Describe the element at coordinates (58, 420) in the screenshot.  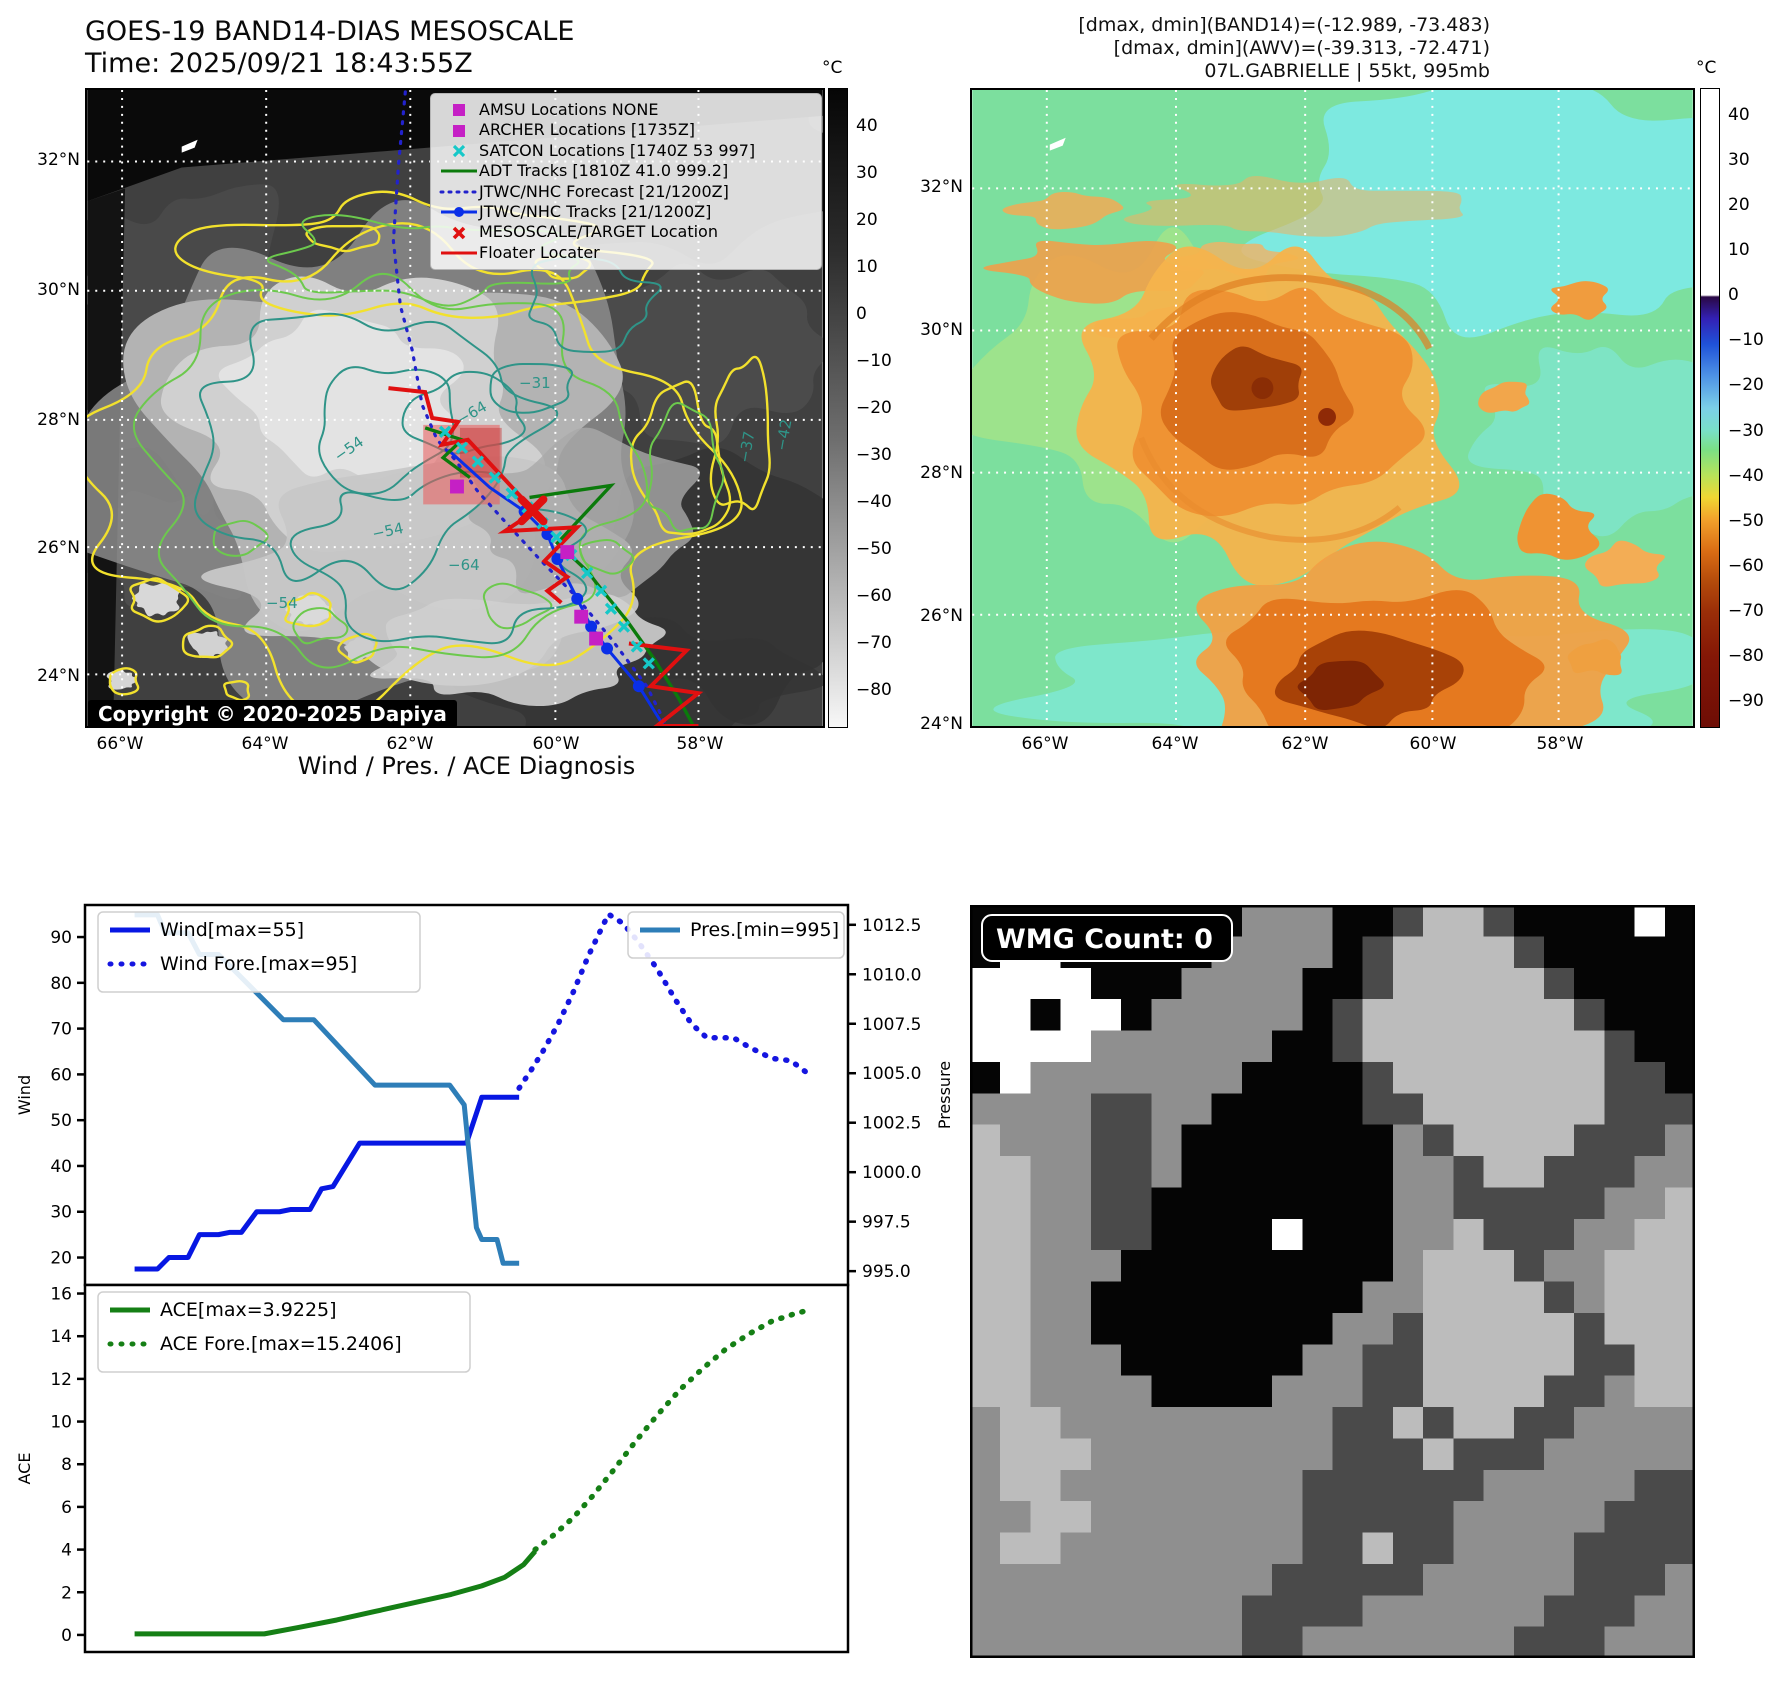
I see `left-map-lat-label: 28°N` at that location.